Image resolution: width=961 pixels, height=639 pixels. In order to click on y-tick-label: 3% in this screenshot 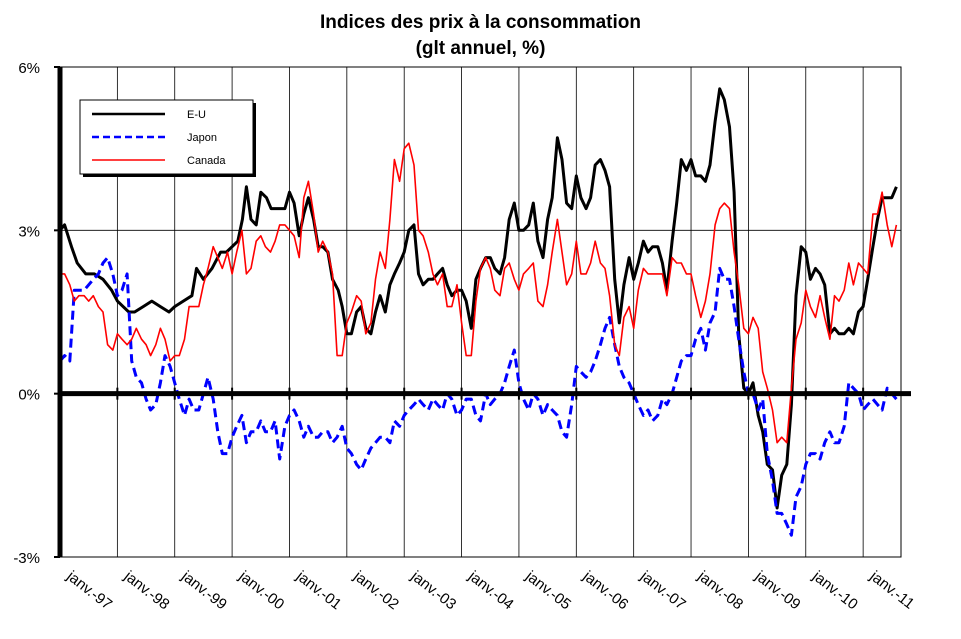, I will do `click(29, 231)`.